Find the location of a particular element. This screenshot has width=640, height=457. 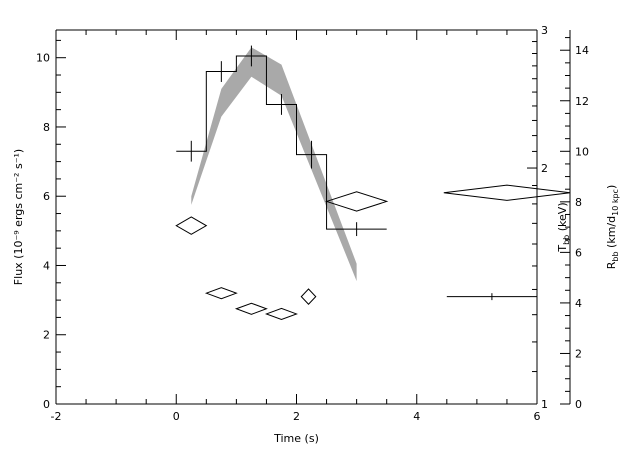

radius-label-unit-sub: 10 kpc is located at coordinates (615, 202).